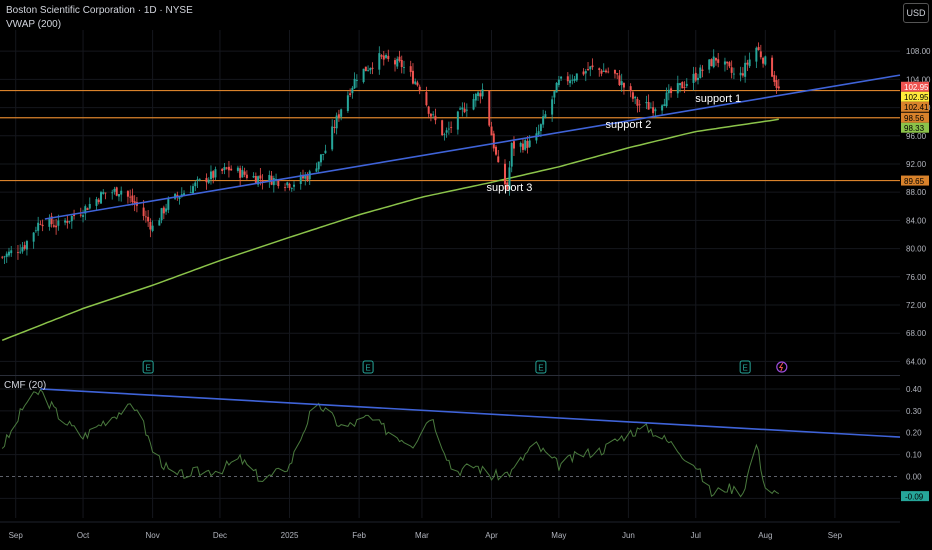  What do you see at coordinates (916, 13) in the screenshot?
I see `currency-button: USD` at bounding box center [916, 13].